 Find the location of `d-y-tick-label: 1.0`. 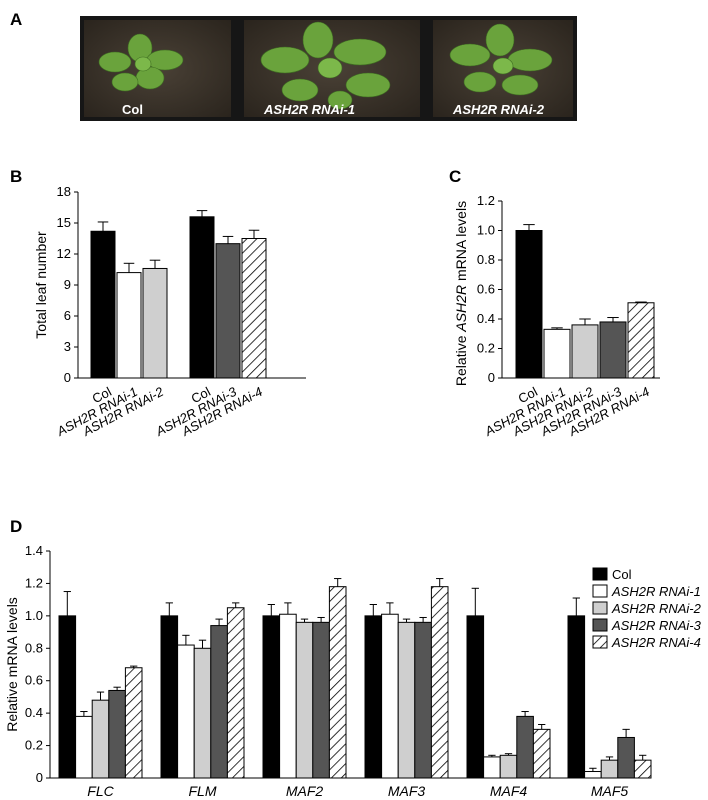

d-y-tick-label: 1.0 is located at coordinates (34, 615).